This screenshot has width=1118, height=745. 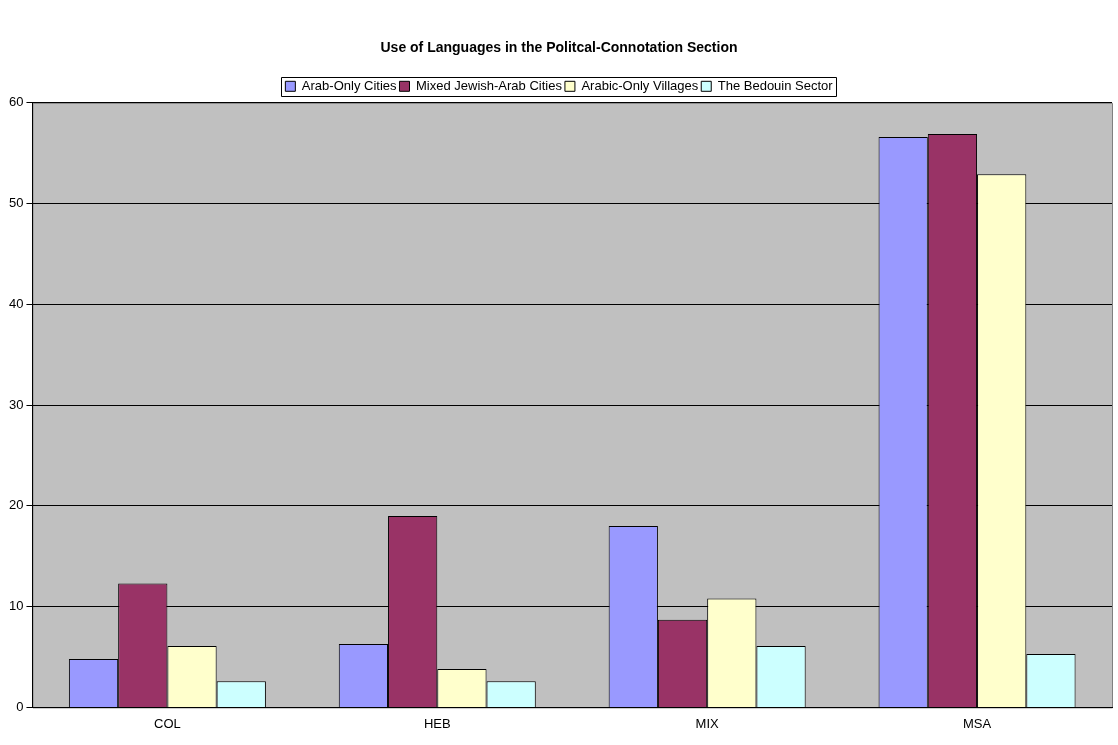 What do you see at coordinates (16, 303) in the screenshot?
I see `y-tick-label: 40` at bounding box center [16, 303].